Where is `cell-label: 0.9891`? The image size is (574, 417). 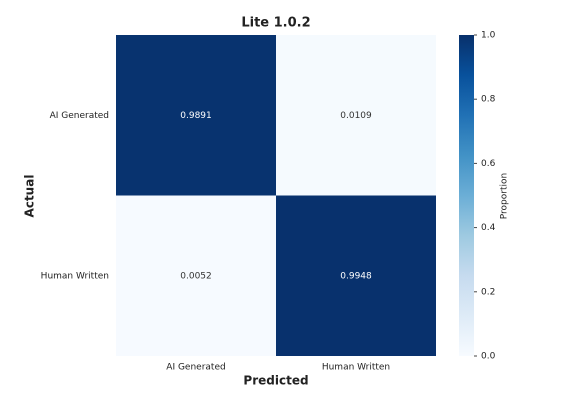
cell-label: 0.9891 is located at coordinates (196, 116).